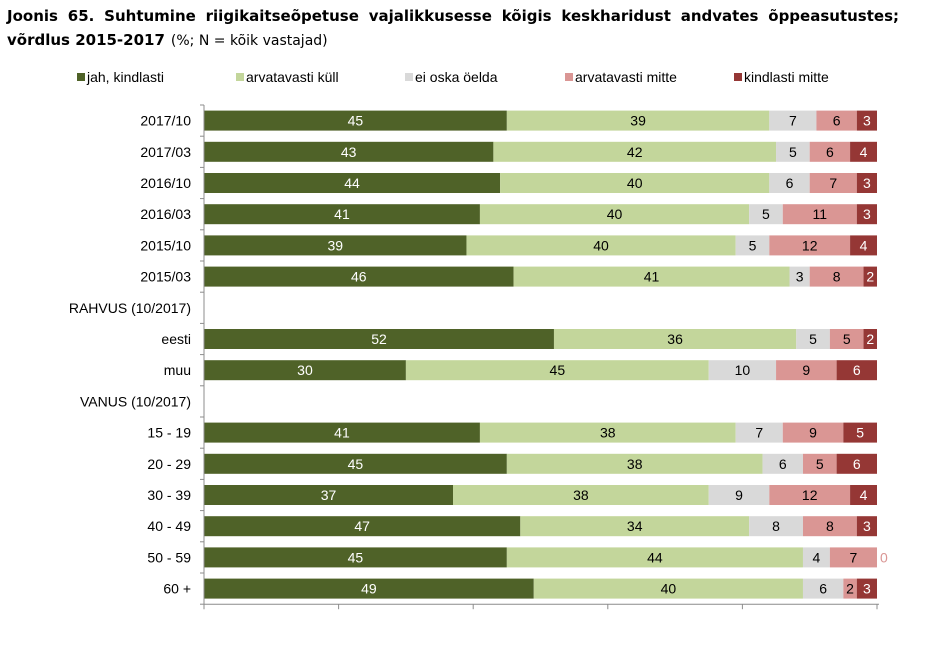 This screenshot has height=654, width=936. I want to click on bar-row-2016-03: 2016/03 41 40 5 11 3, so click(508, 214).